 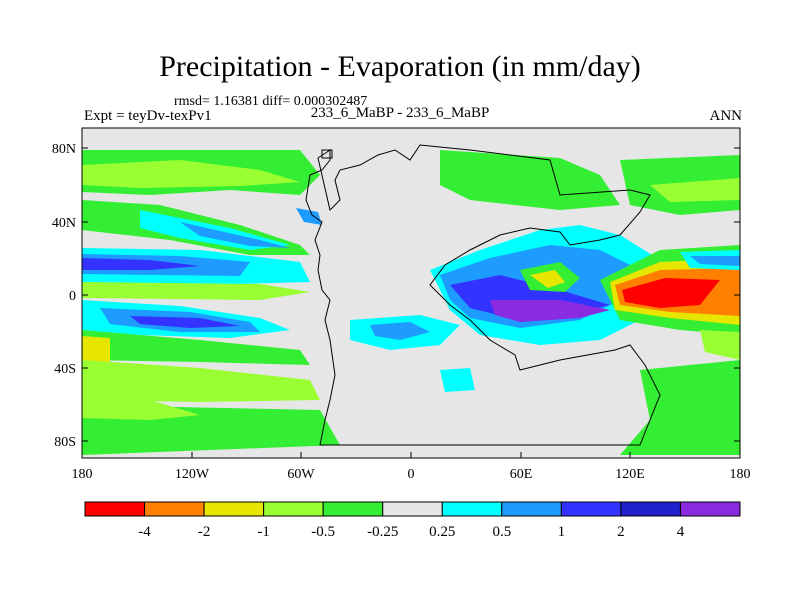 What do you see at coordinates (740, 474) in the screenshot?
I see `lon-label-180e: 180` at bounding box center [740, 474].